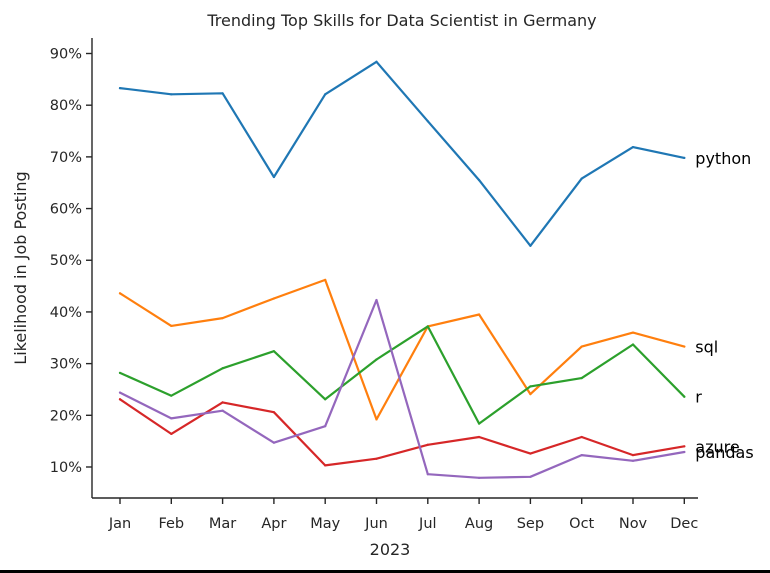  Describe the element at coordinates (66, 158) in the screenshot. I see `y-tick-label: 70%` at that location.